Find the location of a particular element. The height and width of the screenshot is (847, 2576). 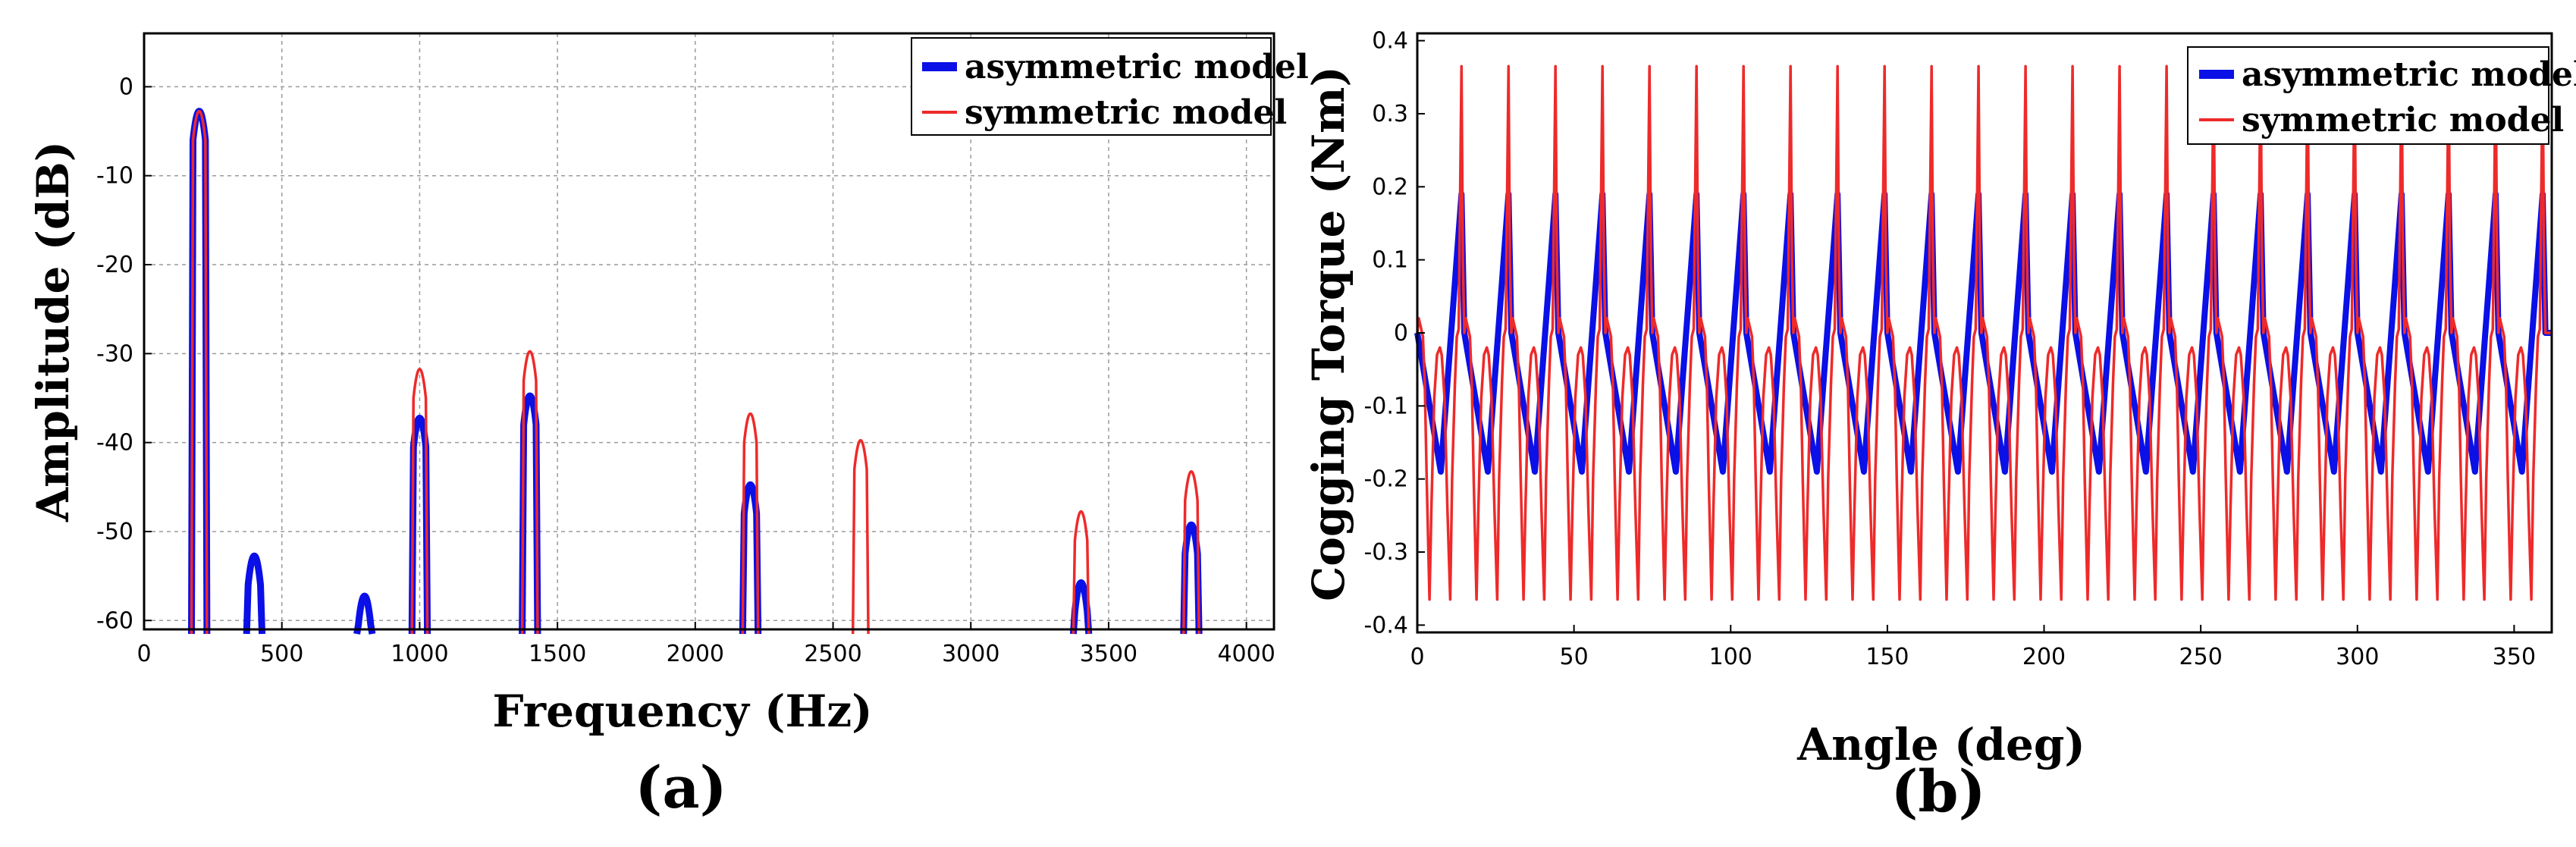

y-axis-label-b: Cogging Torque (Nm) is located at coordinates (1328, 334).